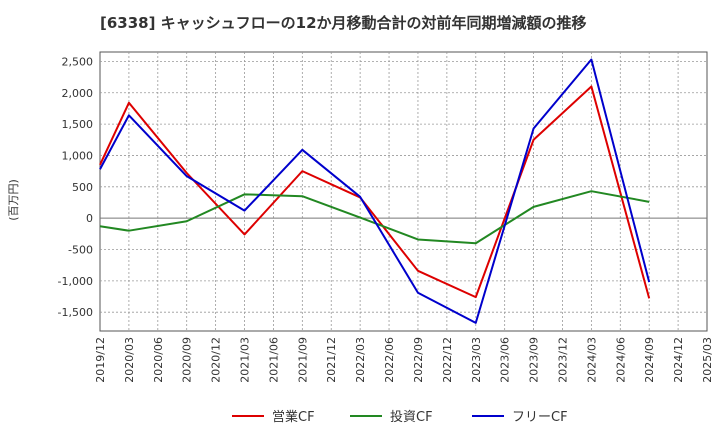 The width and height of the screenshot is (720, 440). Describe the element at coordinates (187, 360) in the screenshot. I see `x-tick-label: 2020/09` at that location.